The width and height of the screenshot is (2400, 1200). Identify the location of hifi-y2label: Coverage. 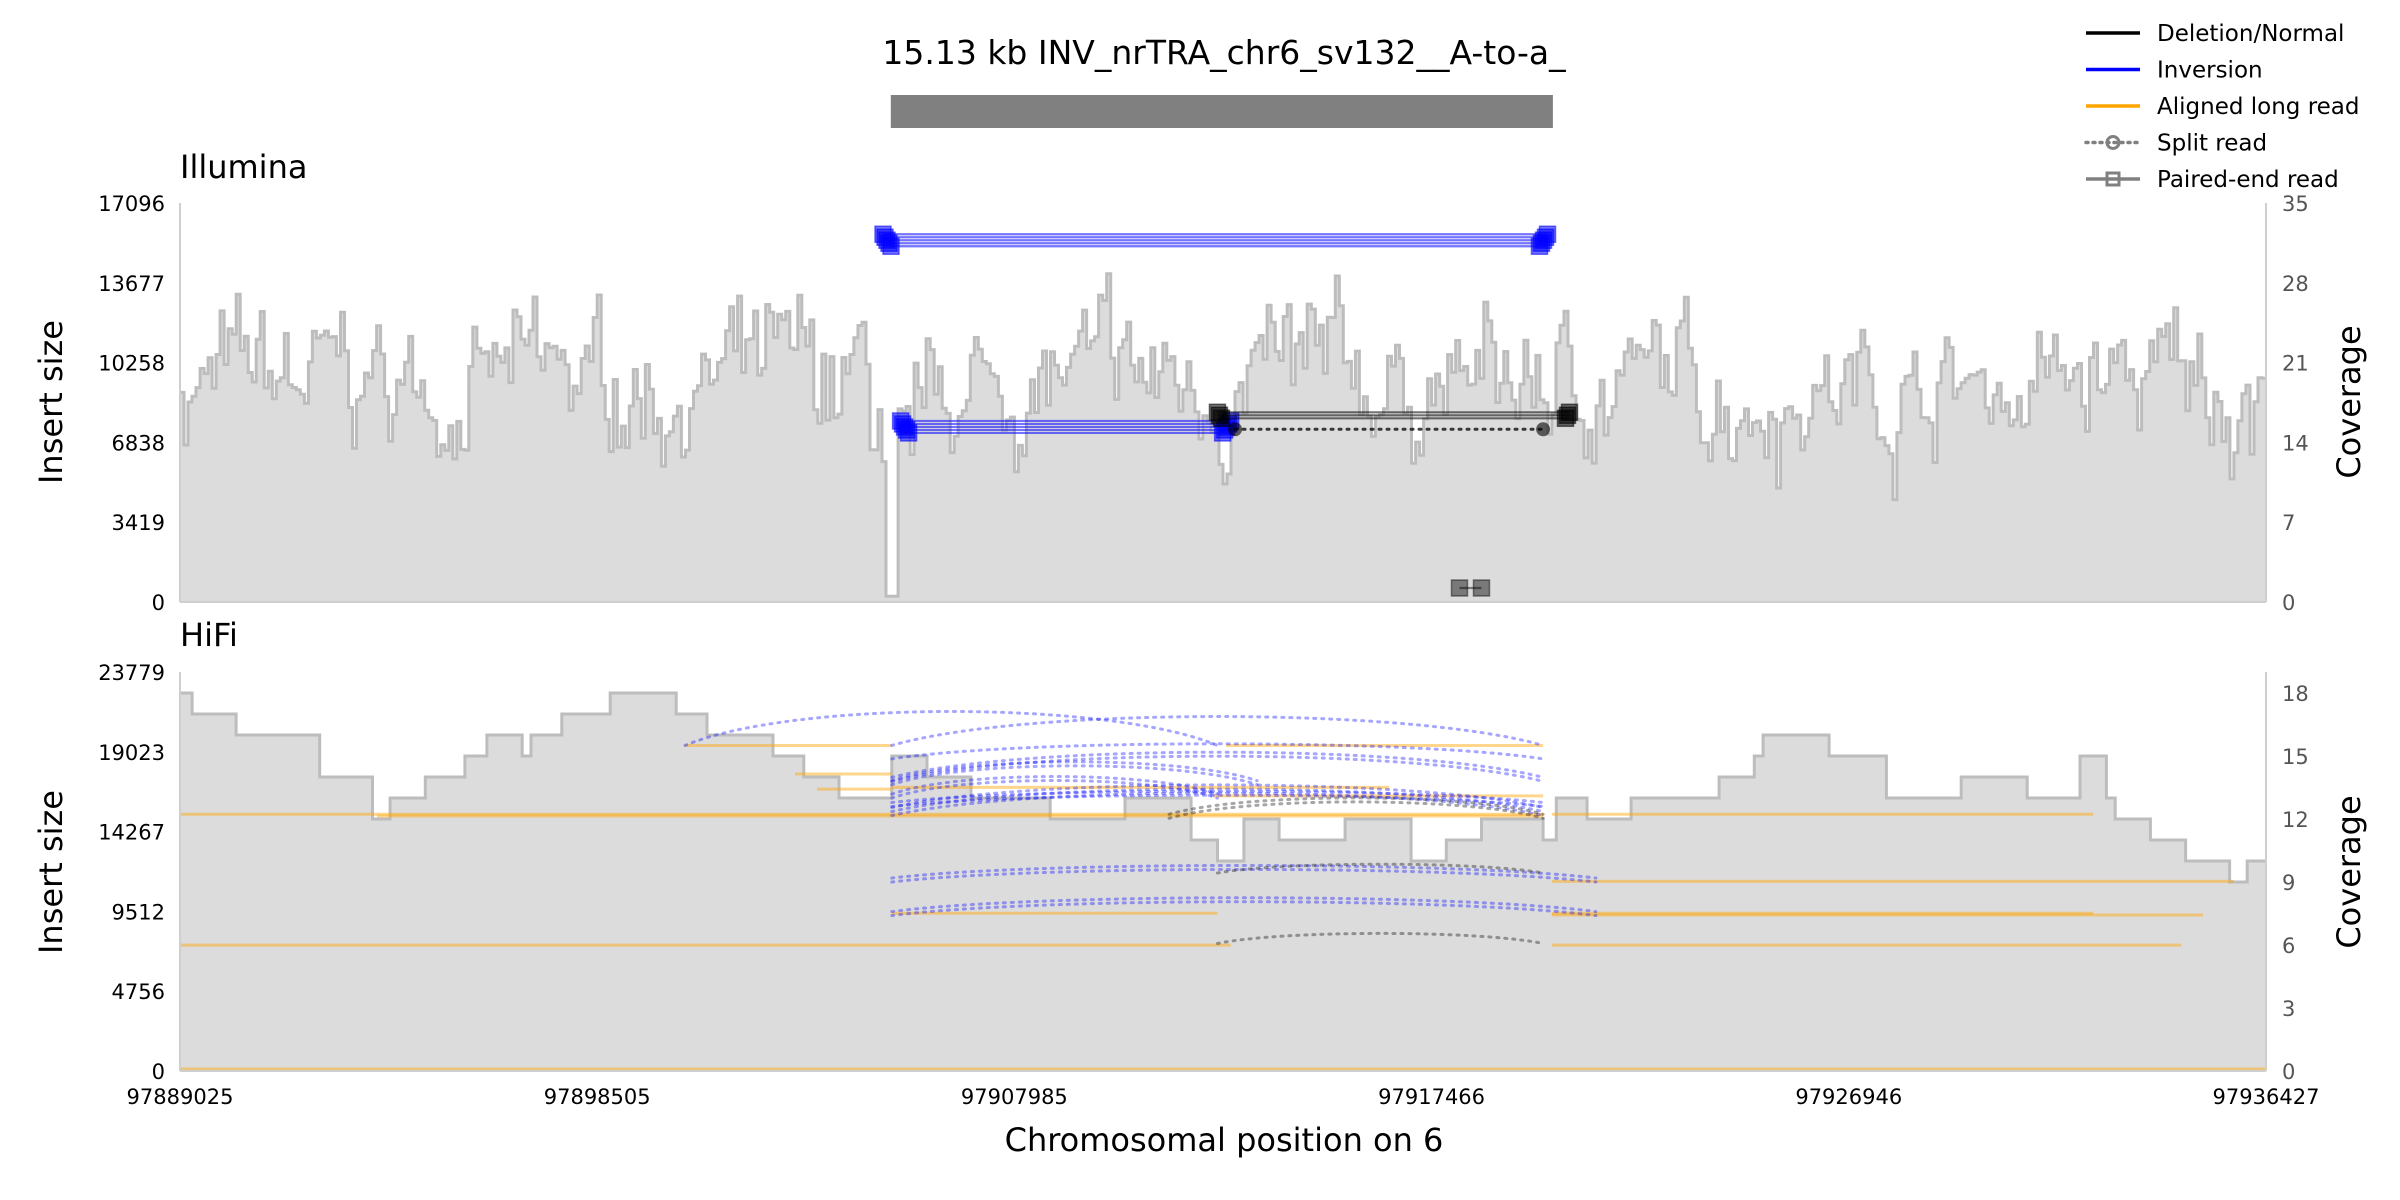
(2349, 871).